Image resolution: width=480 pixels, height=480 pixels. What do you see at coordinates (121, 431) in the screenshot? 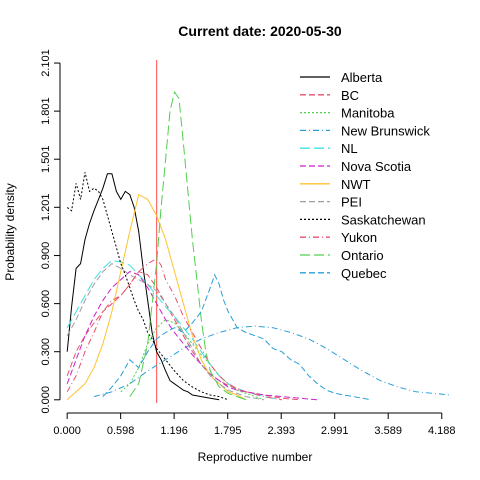
I see `x-tick-label: 0.598` at bounding box center [121, 431].